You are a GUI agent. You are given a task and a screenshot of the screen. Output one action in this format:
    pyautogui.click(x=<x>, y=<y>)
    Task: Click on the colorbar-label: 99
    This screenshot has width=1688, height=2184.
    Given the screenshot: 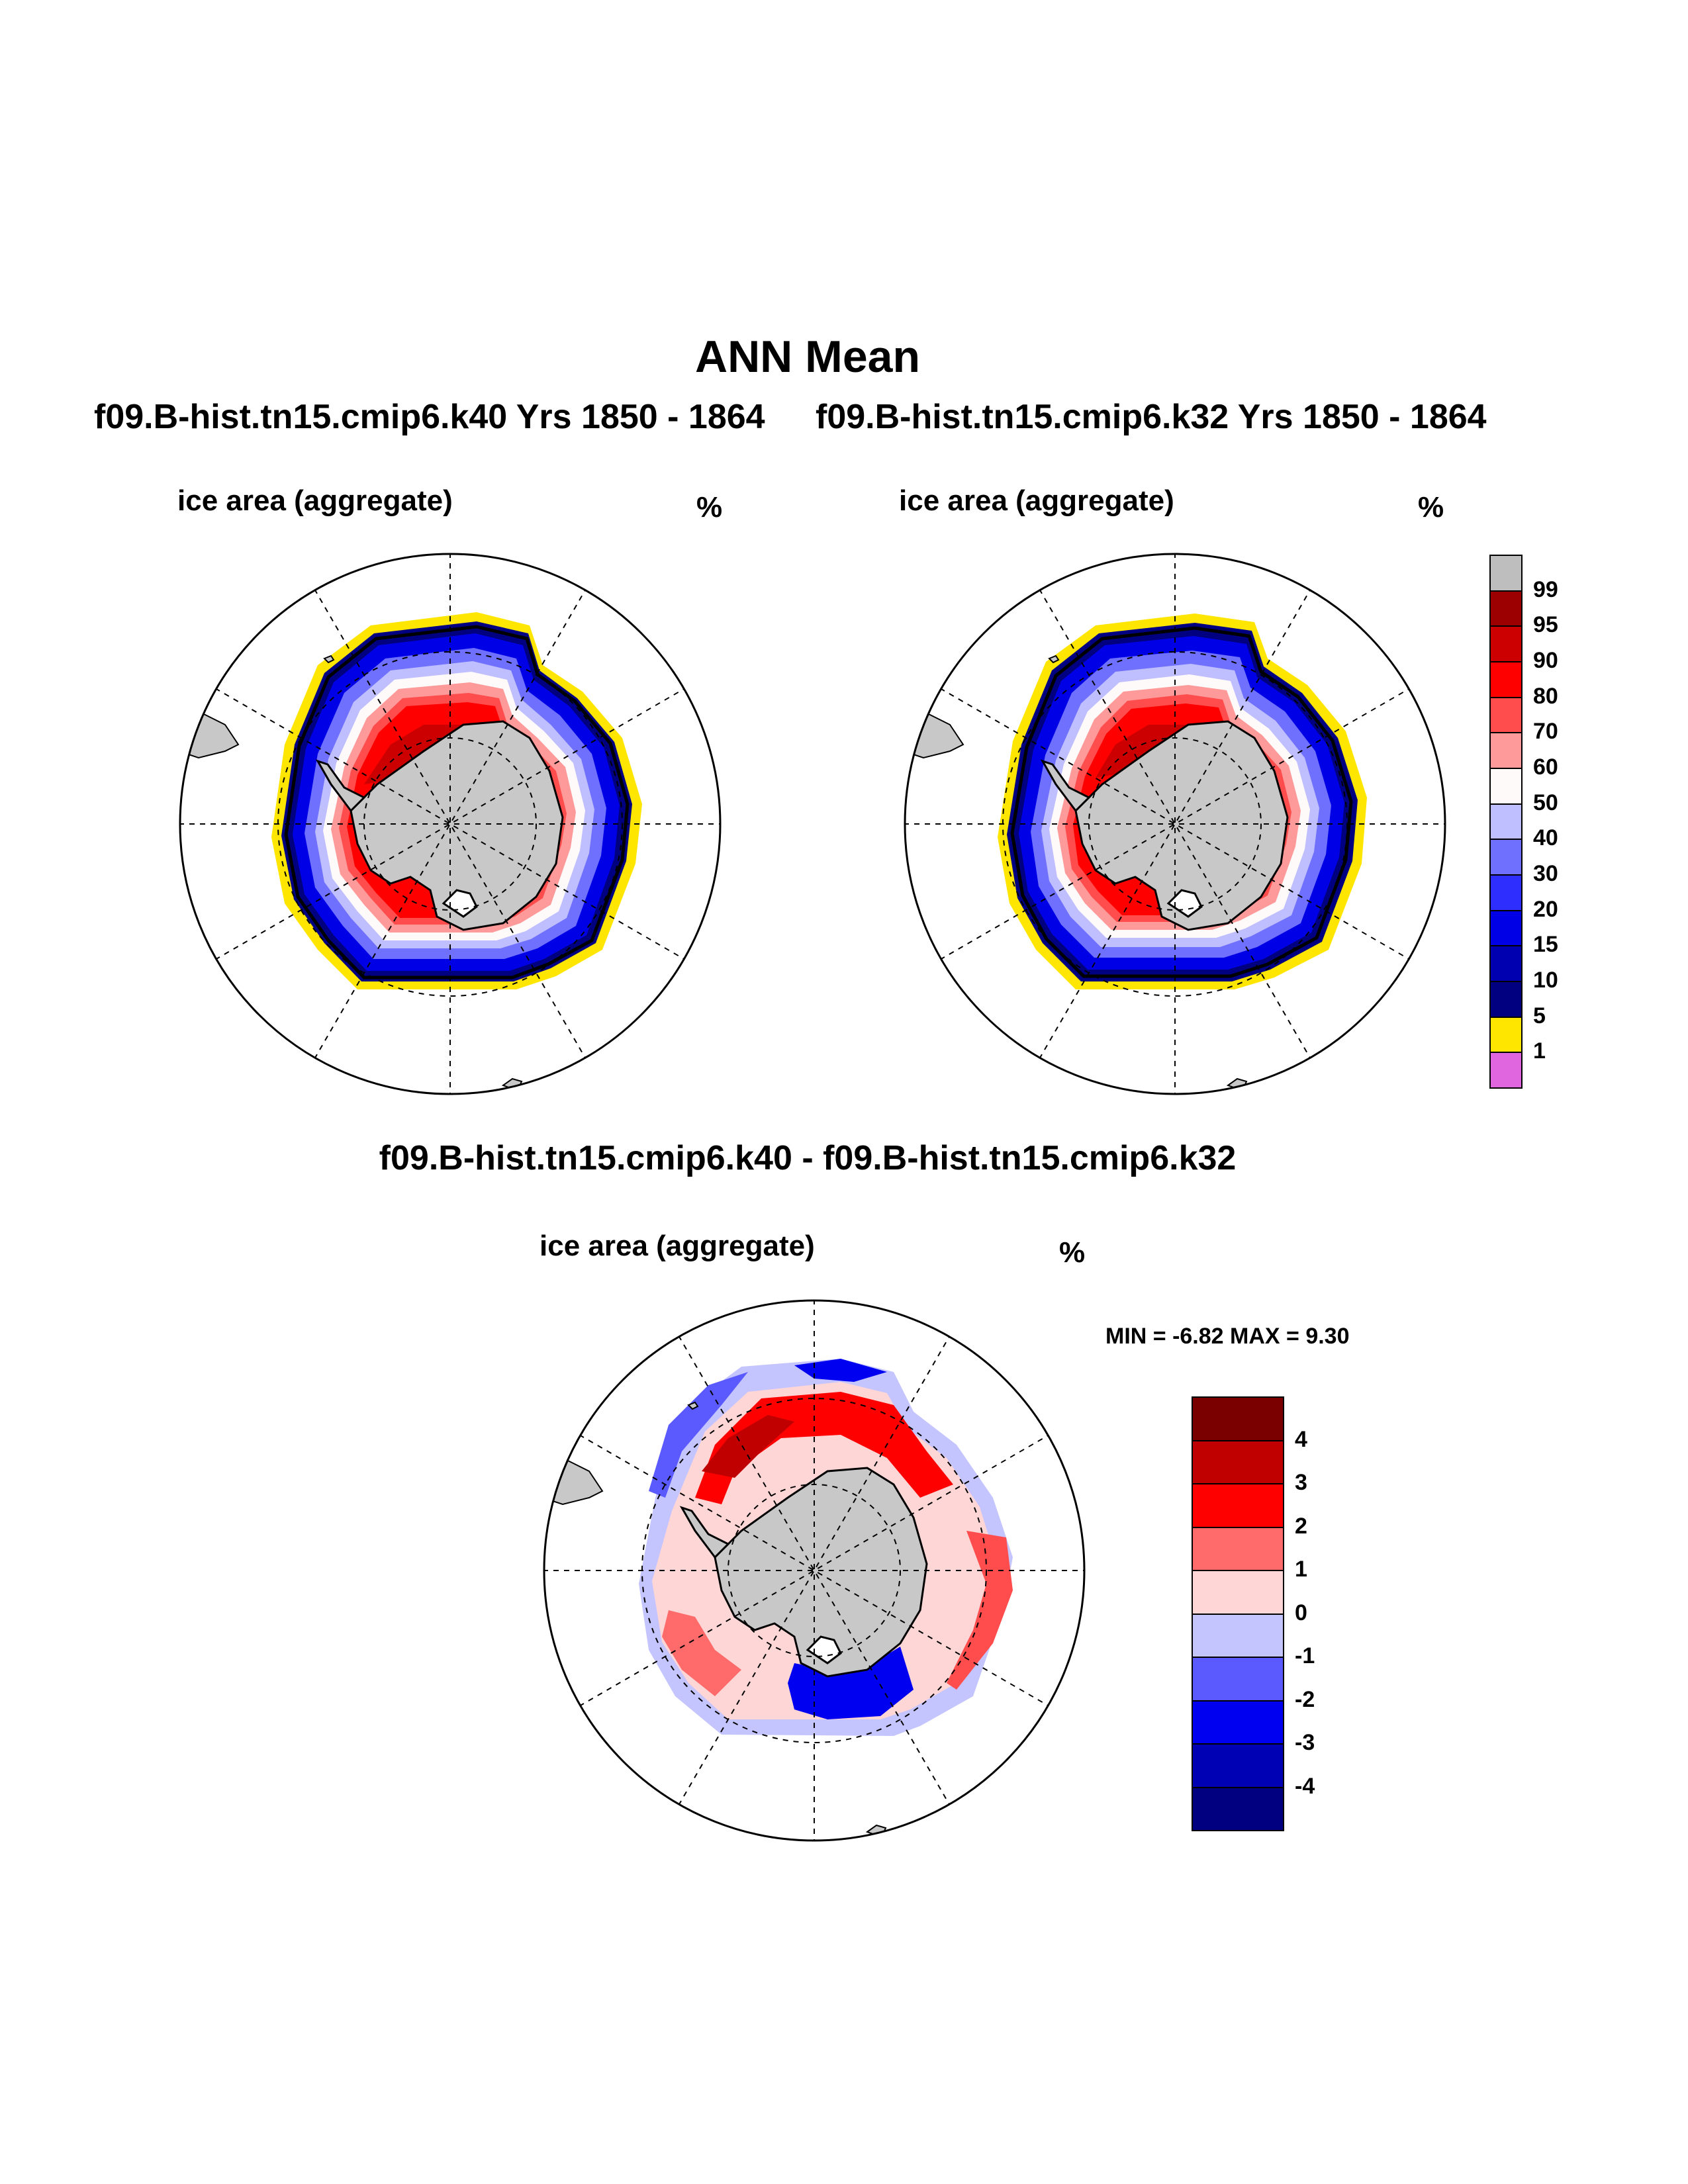 What is the action you would take?
    pyautogui.click(x=1545, y=589)
    